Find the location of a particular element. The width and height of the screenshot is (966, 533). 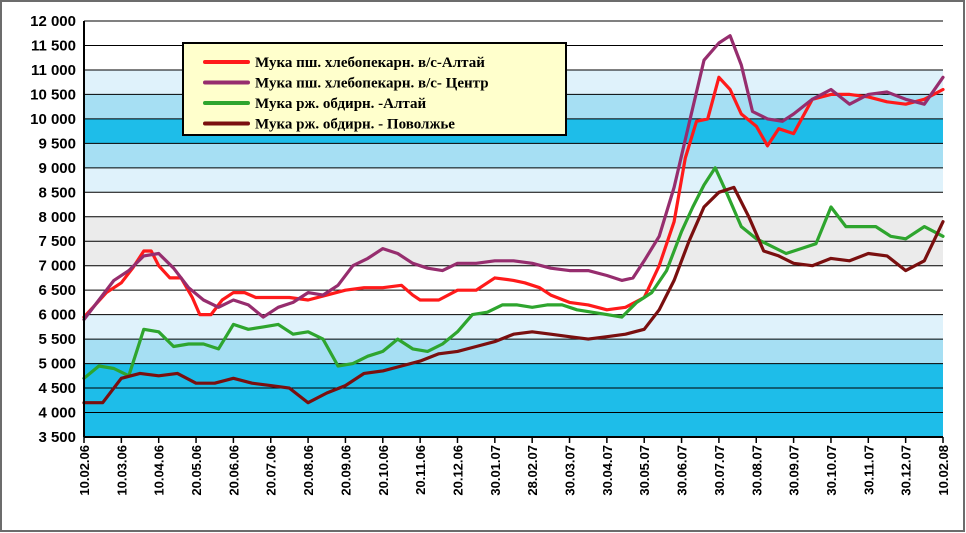

y-tick-label: 9 000 is located at coordinates (57, 168).